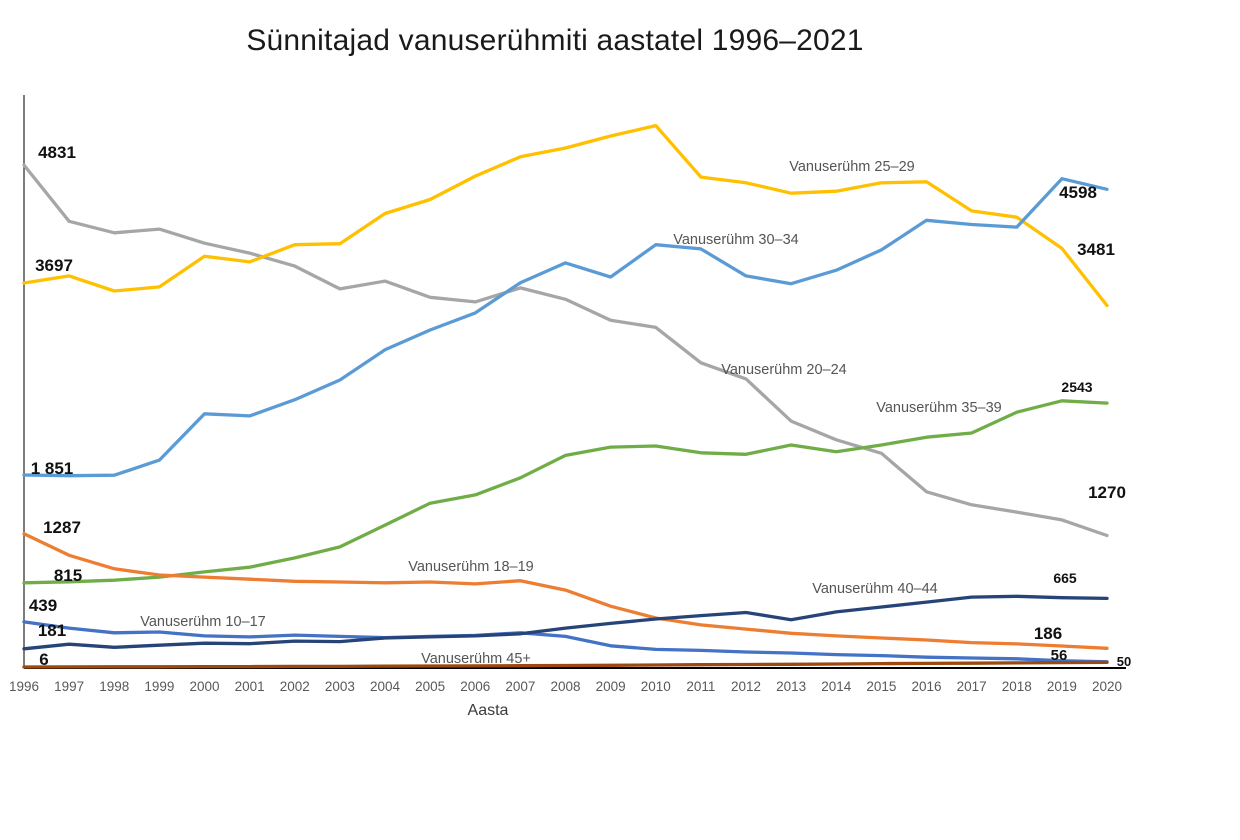  Describe the element at coordinates (295, 686) in the screenshot. I see `x-axis-tick-label: 2002` at that location.